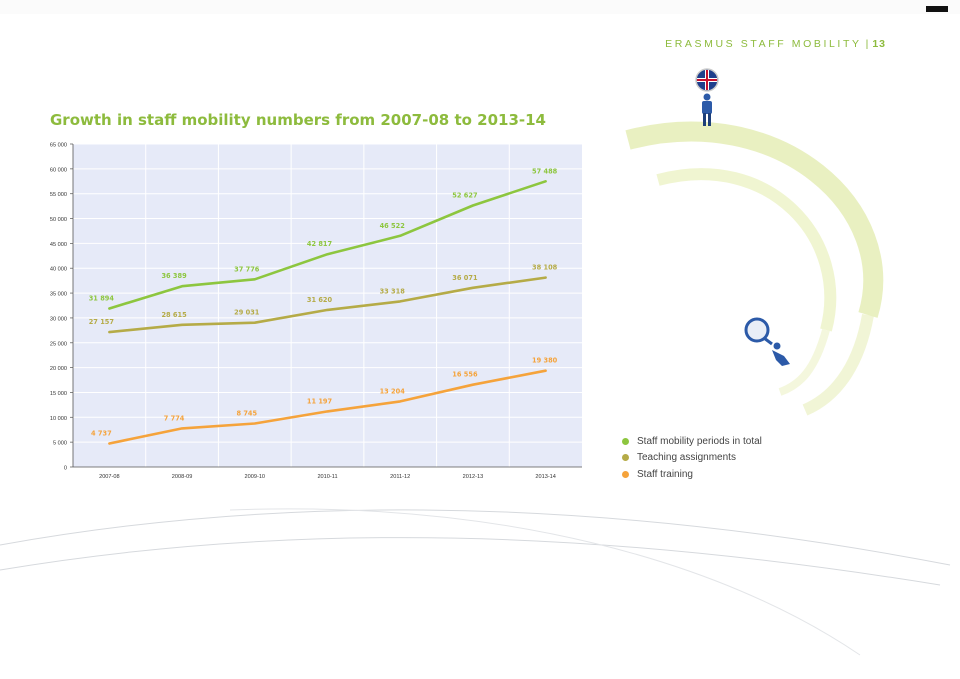 This screenshot has height=679, width=960. Describe the element at coordinates (247, 269) in the screenshot. I see `data-label-total: 37 776` at that location.